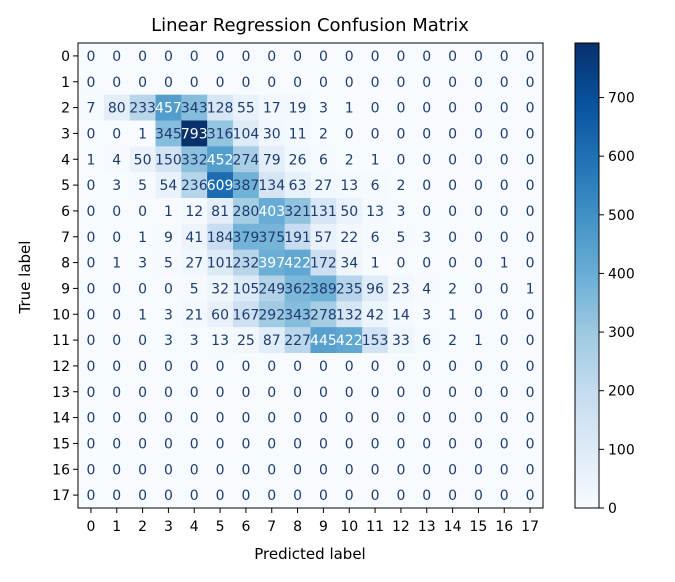 This screenshot has width=675, height=582. I want to click on heatmap-cell-label: 6, so click(323, 160).